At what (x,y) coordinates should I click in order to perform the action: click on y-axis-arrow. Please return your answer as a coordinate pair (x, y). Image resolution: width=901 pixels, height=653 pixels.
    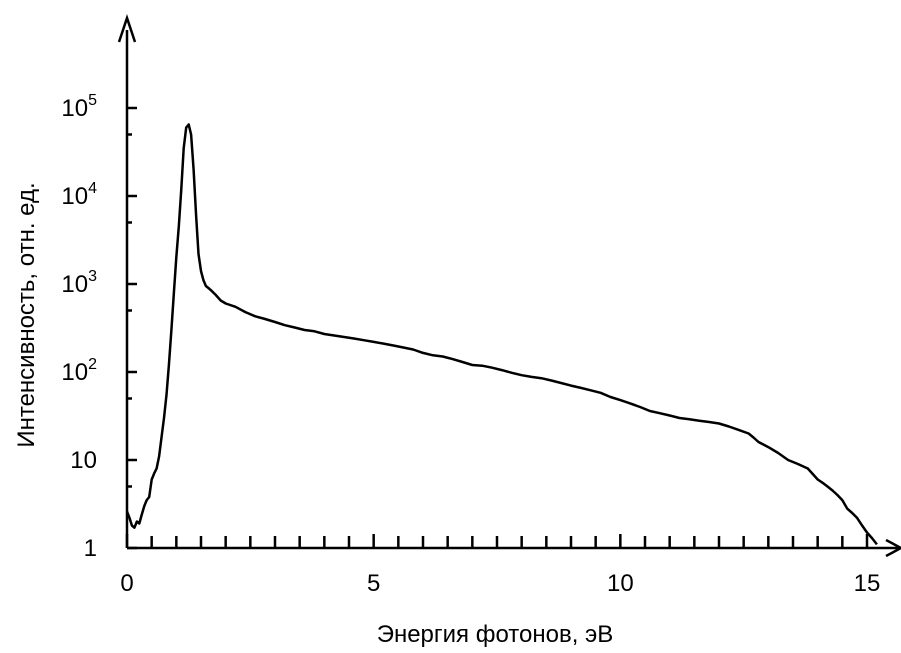
    Looking at the image, I should click on (127, 28).